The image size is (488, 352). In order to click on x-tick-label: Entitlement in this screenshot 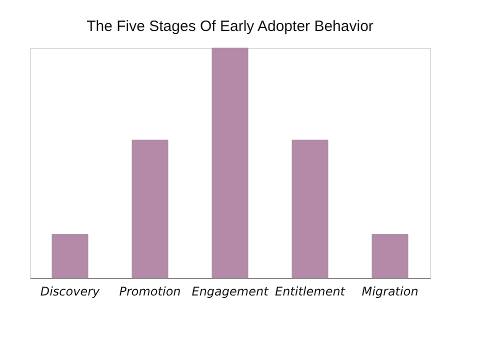, I will do `click(310, 291)`.